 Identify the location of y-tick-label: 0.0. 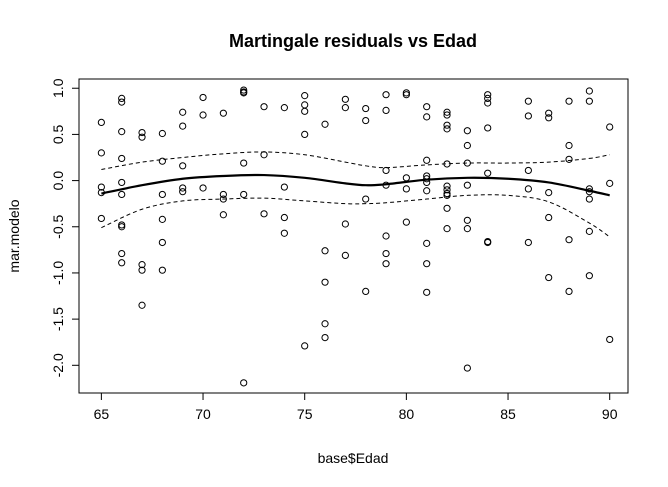
(58, 181).